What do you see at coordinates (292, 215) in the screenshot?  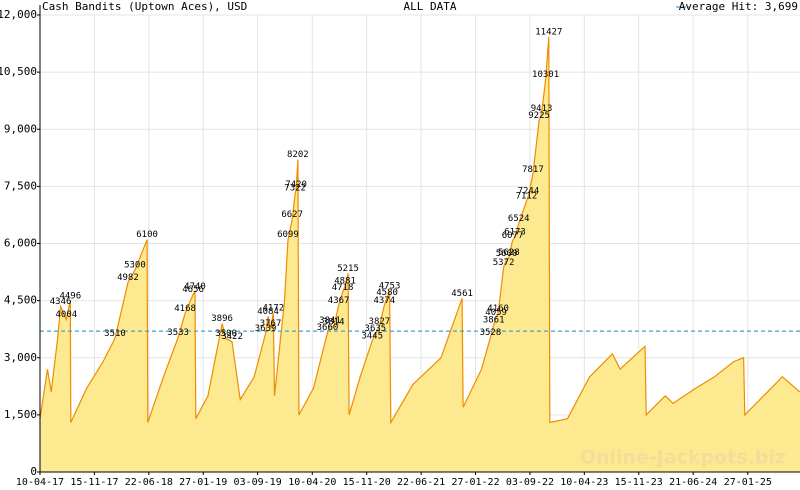 I see `hit-label: 6627` at bounding box center [292, 215].